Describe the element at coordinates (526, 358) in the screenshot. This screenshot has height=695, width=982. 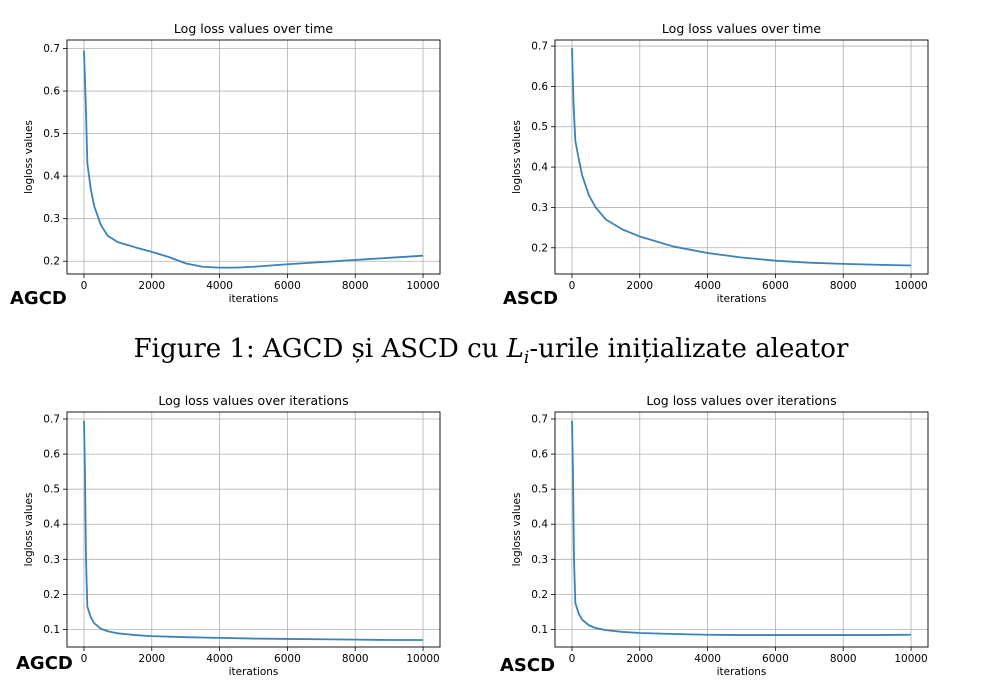
I see `caption-math-subscript: i` at that location.